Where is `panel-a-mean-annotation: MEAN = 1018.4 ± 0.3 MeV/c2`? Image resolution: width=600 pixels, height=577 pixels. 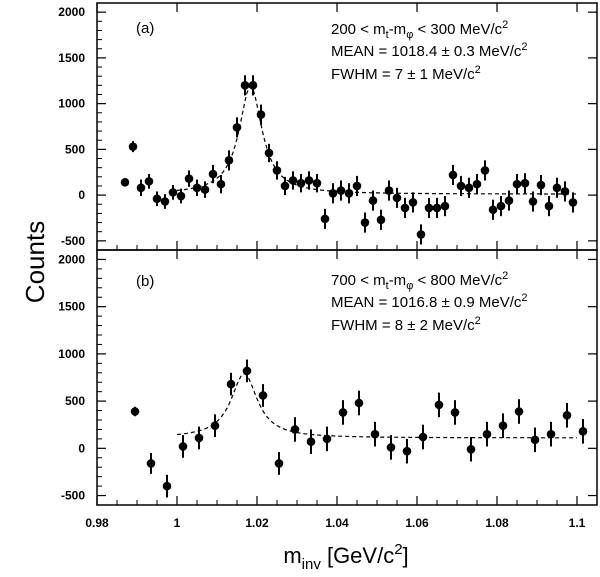 panel-a-mean-annotation: MEAN = 1018.4 ± 0.3 MeV/c2 is located at coordinates (429, 50).